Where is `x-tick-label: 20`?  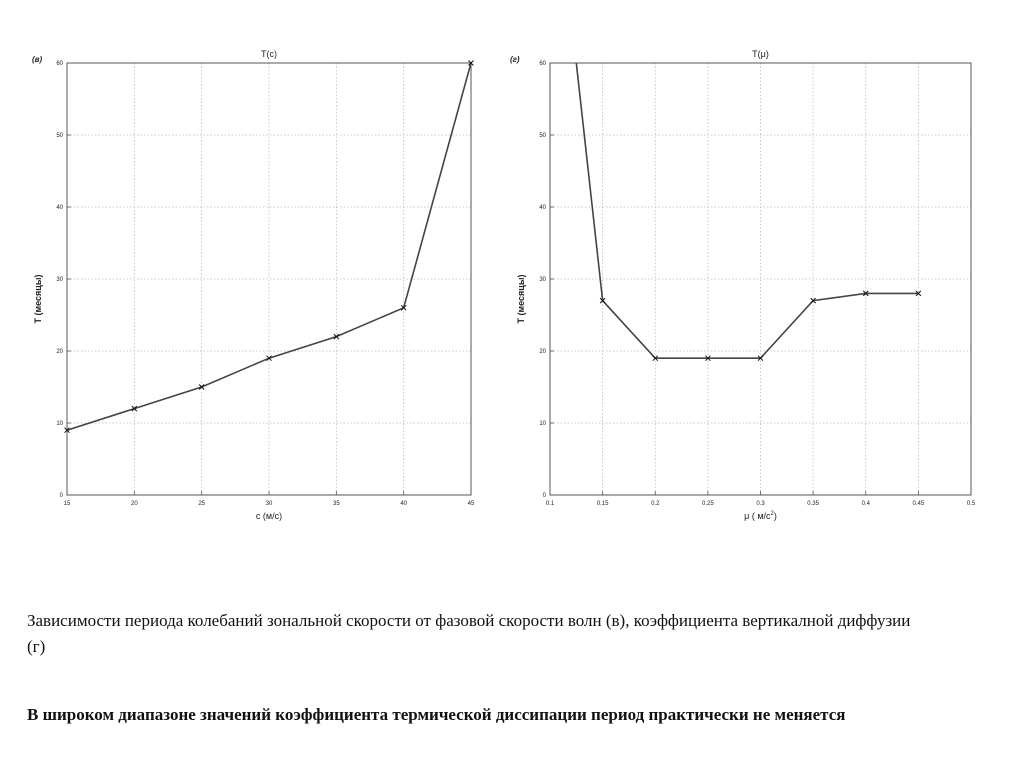 x-tick-label: 20 is located at coordinates (134, 504).